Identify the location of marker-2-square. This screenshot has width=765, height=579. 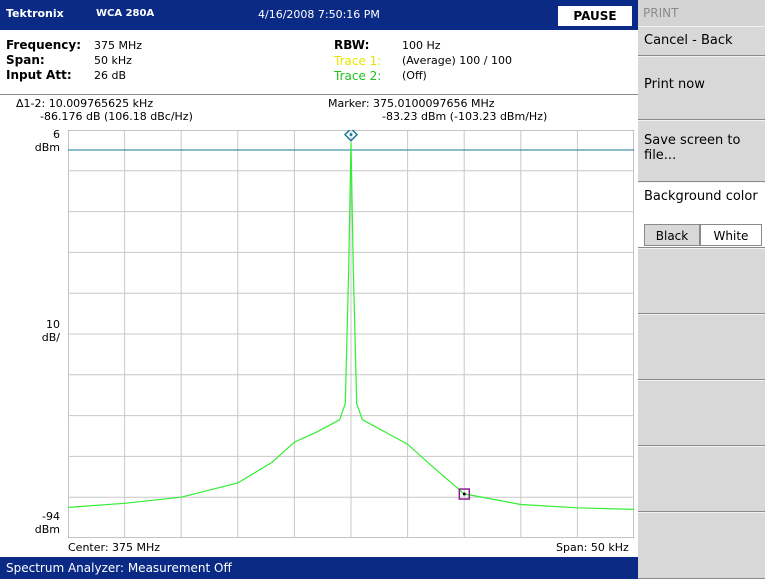
(464, 494).